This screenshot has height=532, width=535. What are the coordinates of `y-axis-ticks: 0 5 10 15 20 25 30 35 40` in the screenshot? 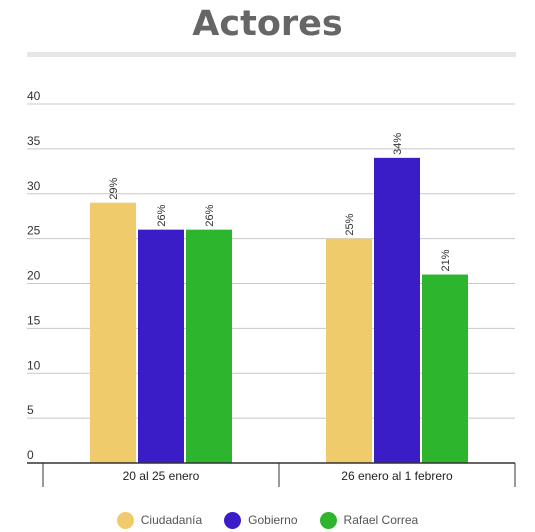 It's located at (34, 275).